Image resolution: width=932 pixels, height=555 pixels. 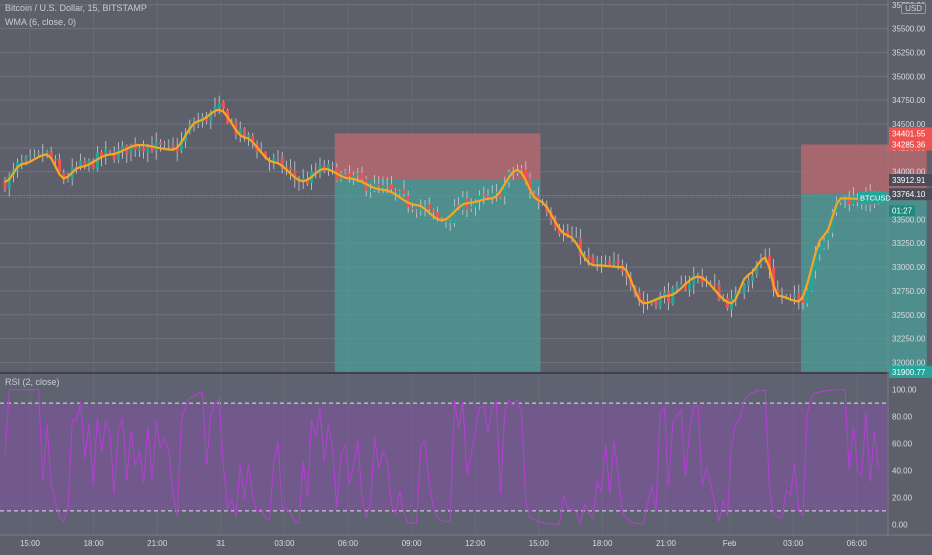 What do you see at coordinates (348, 543) in the screenshot?
I see `time-tick-label: 06:00` at bounding box center [348, 543].